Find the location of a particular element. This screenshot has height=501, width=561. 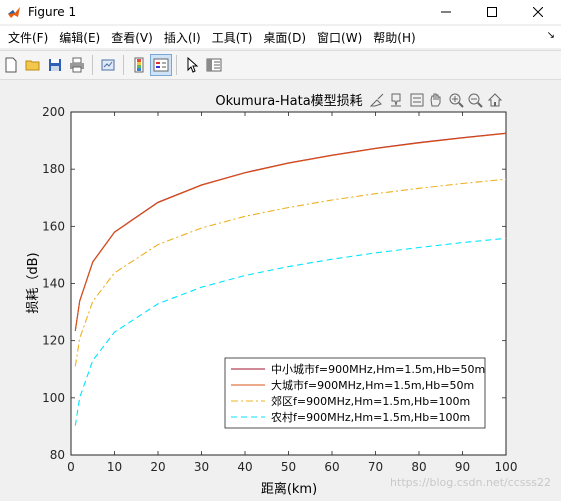

open-file-icon is located at coordinates (32, 65).